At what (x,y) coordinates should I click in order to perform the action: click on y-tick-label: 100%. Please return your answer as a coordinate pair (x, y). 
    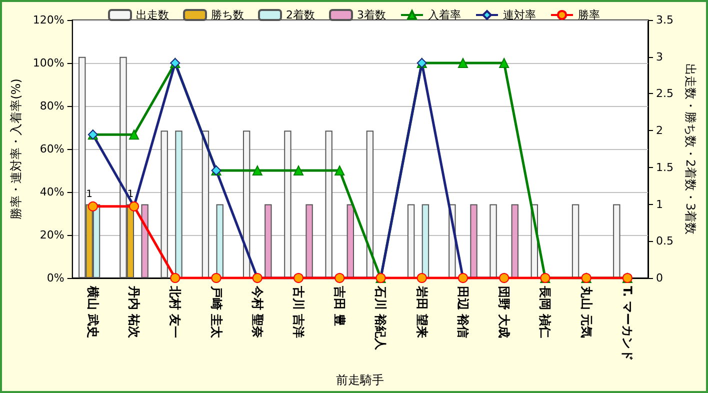
    Looking at the image, I should click on (48, 63).